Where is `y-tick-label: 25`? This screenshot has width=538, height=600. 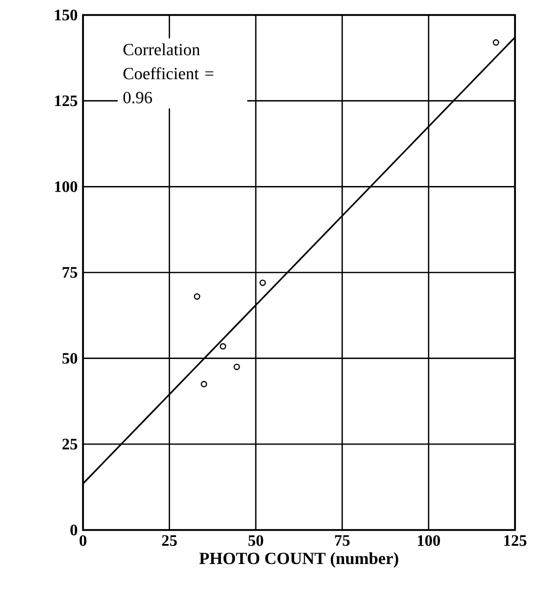
y-tick-label: 25 is located at coordinates (70, 444).